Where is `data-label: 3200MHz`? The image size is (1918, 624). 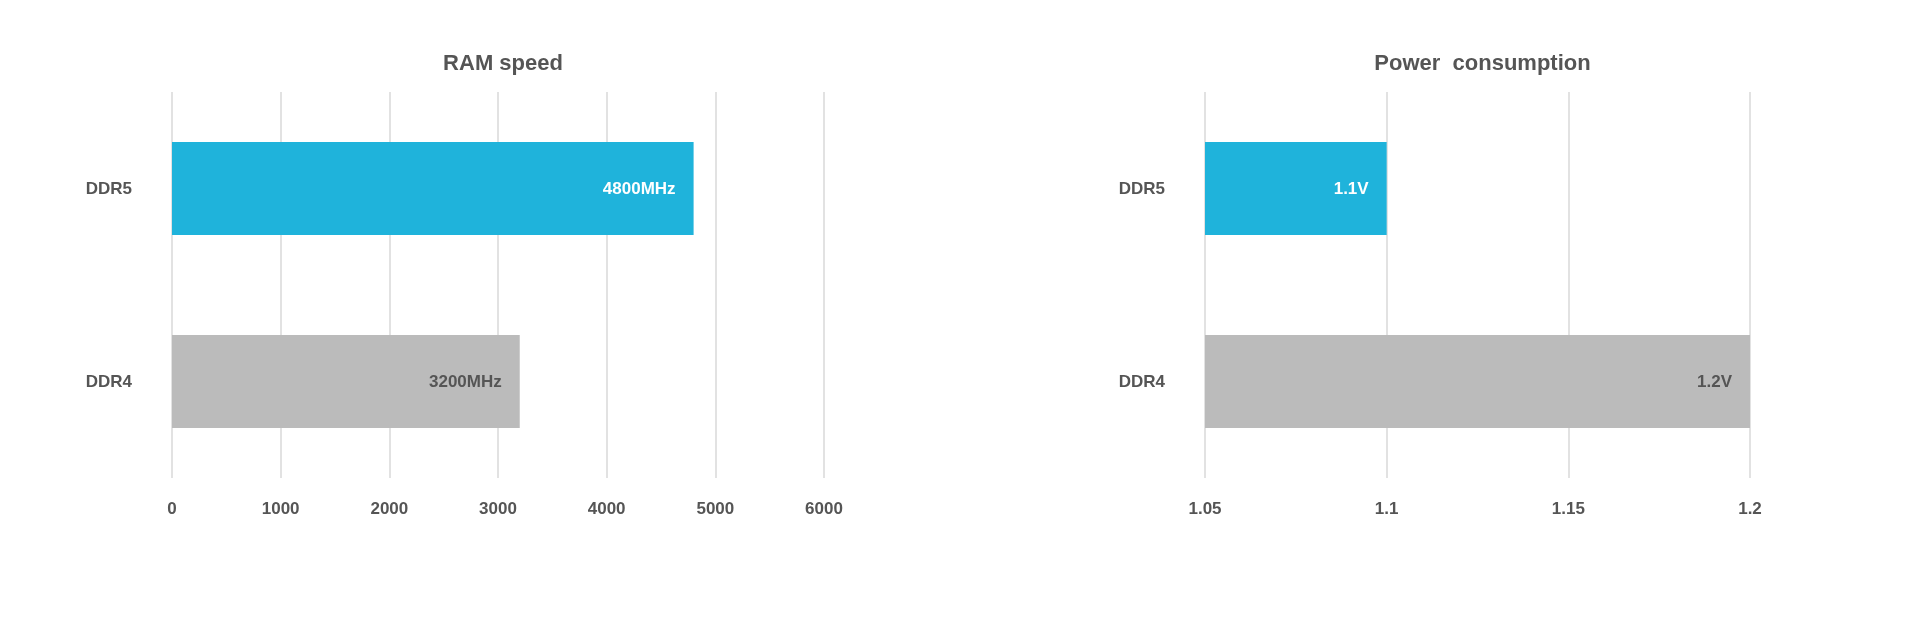 data-label: 3200MHz is located at coordinates (465, 381).